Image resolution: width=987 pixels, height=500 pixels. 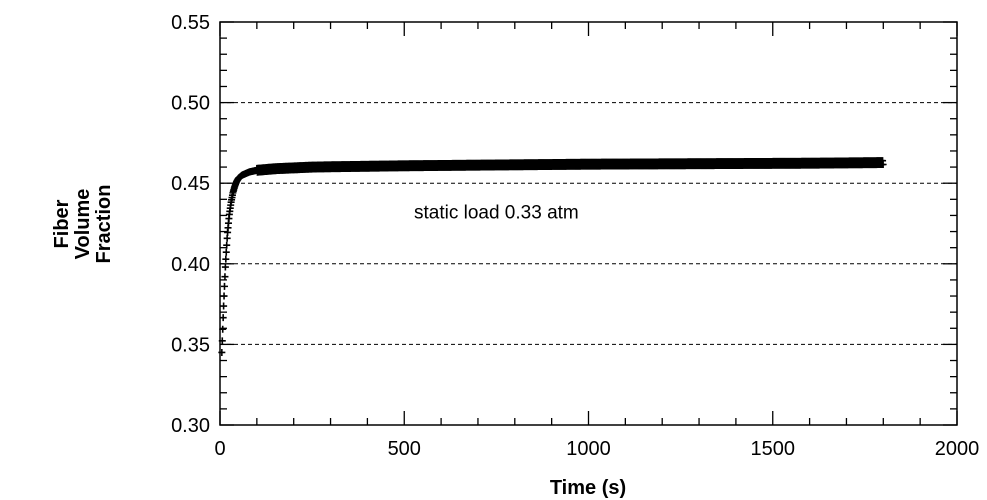 What do you see at coordinates (190, 345) in the screenshot?
I see `y-tick-label: 0.35` at bounding box center [190, 345].